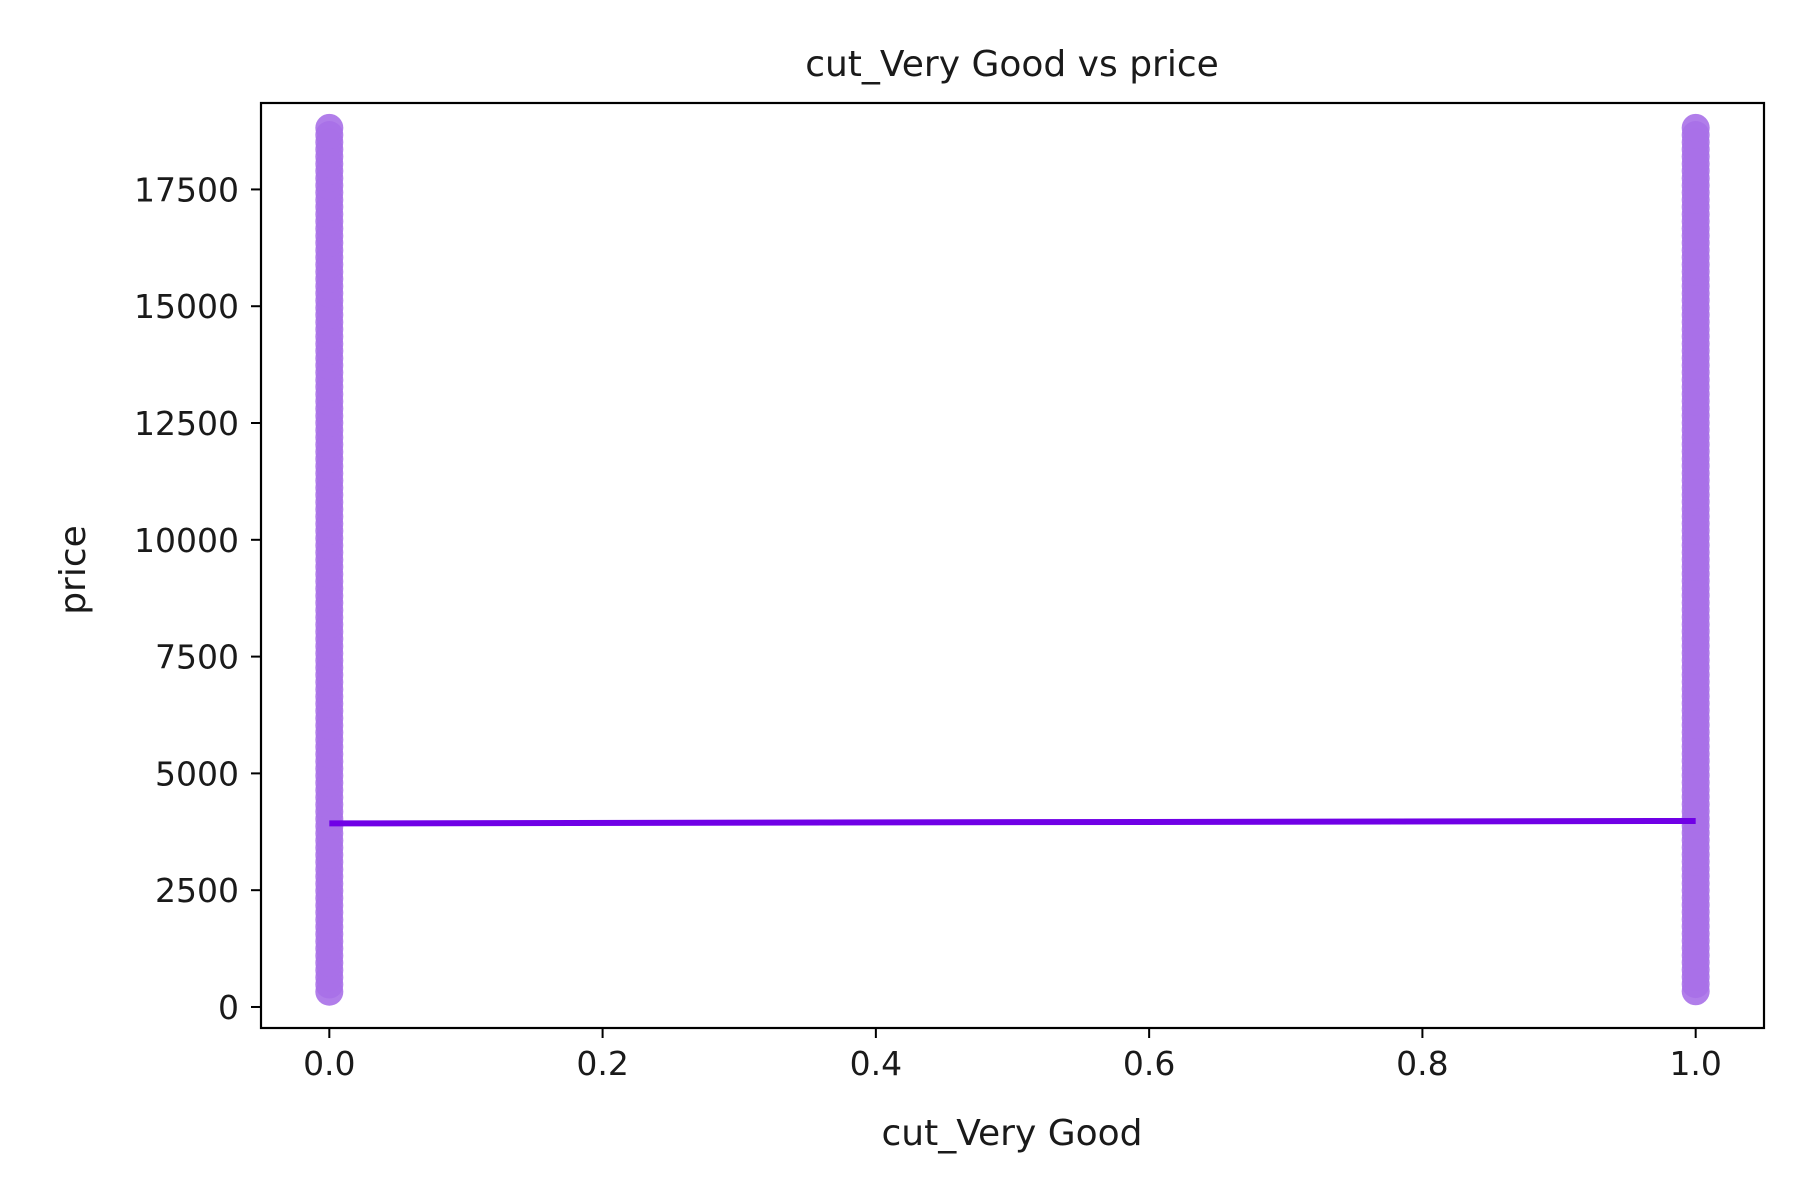 Image resolution: width=1800 pixels, height=1200 pixels. Describe the element at coordinates (602, 1063) in the screenshot. I see `x-tick-label: 0.2` at that location.